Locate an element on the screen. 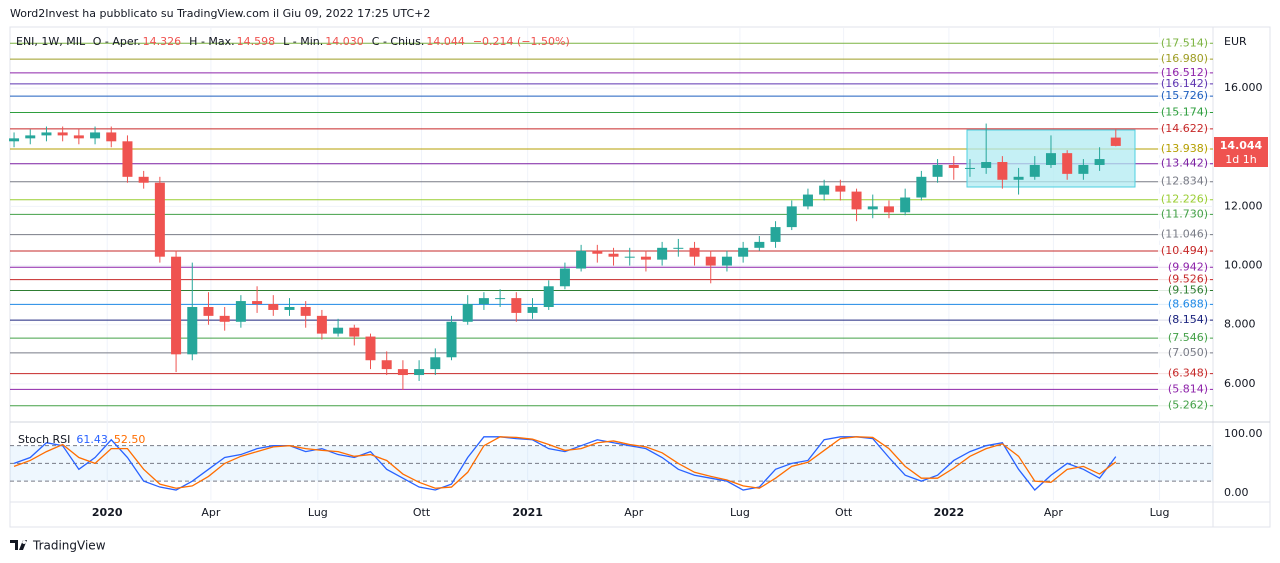 This screenshot has width=1280, height=563. level-label: (15.726) is located at coordinates (1184, 95).